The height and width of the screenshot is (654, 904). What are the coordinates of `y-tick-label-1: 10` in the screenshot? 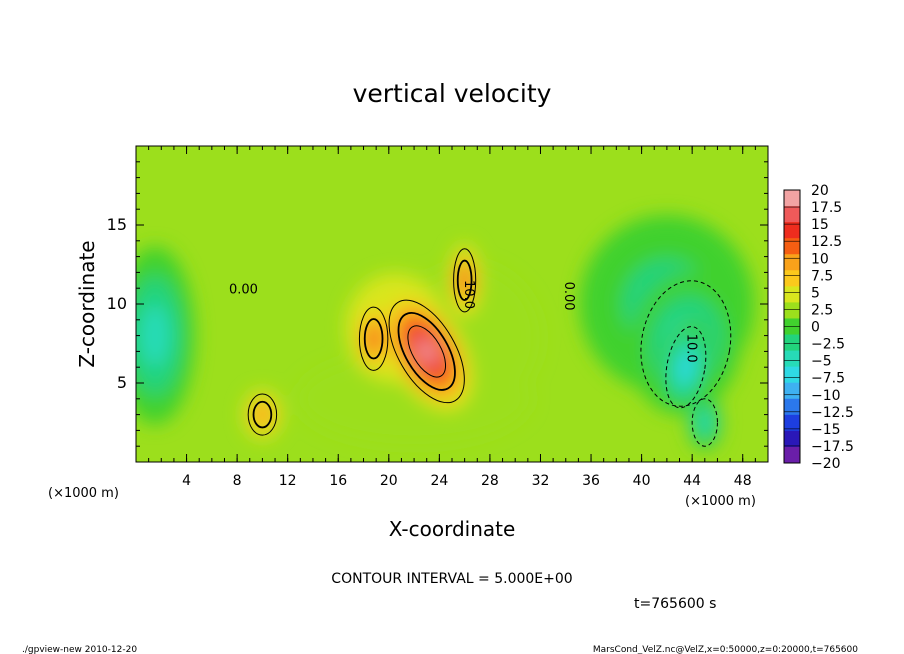 It's located at (117, 303).